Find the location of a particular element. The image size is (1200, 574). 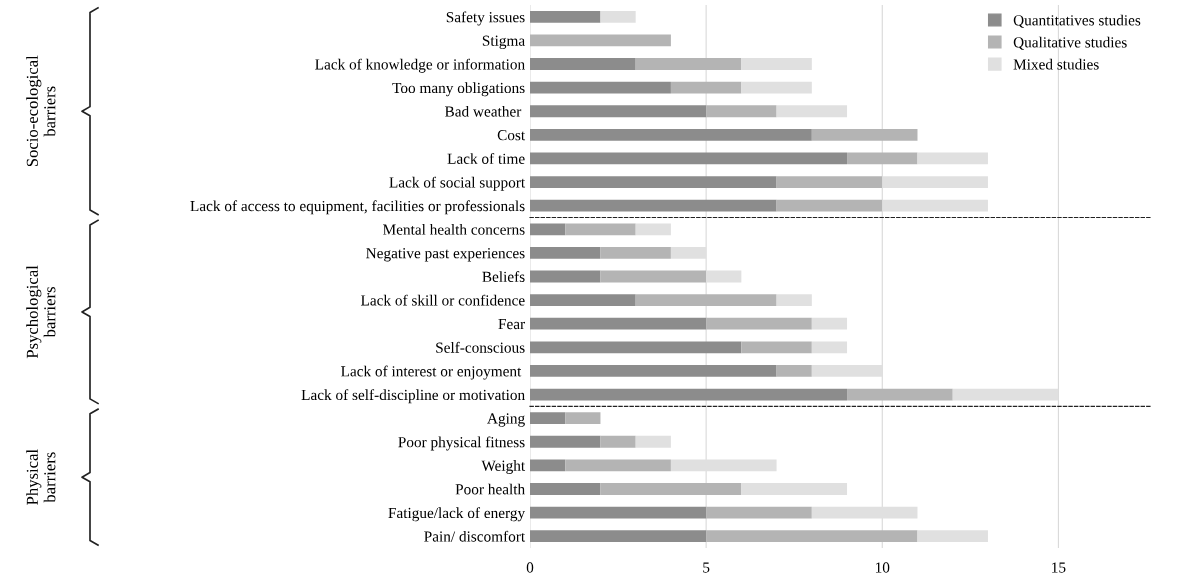

y-tick-label: Mental health concerns is located at coordinates (454, 229).